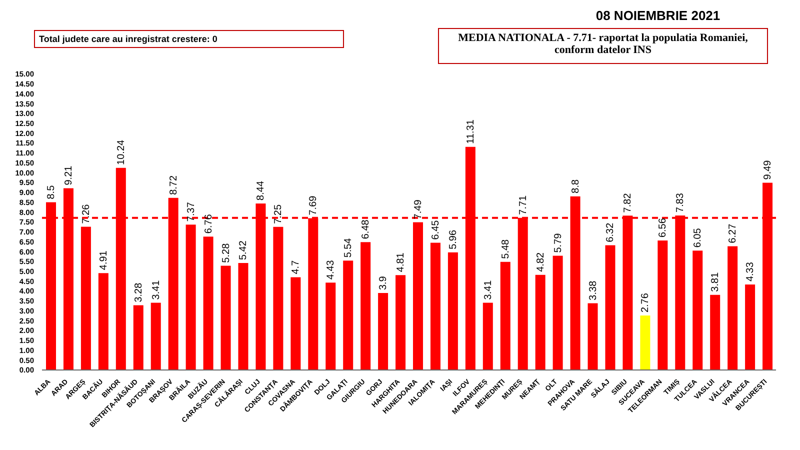 Image resolution: width=800 pixels, height=450 pixels. I want to click on data-label: 6.56, so click(663, 228).